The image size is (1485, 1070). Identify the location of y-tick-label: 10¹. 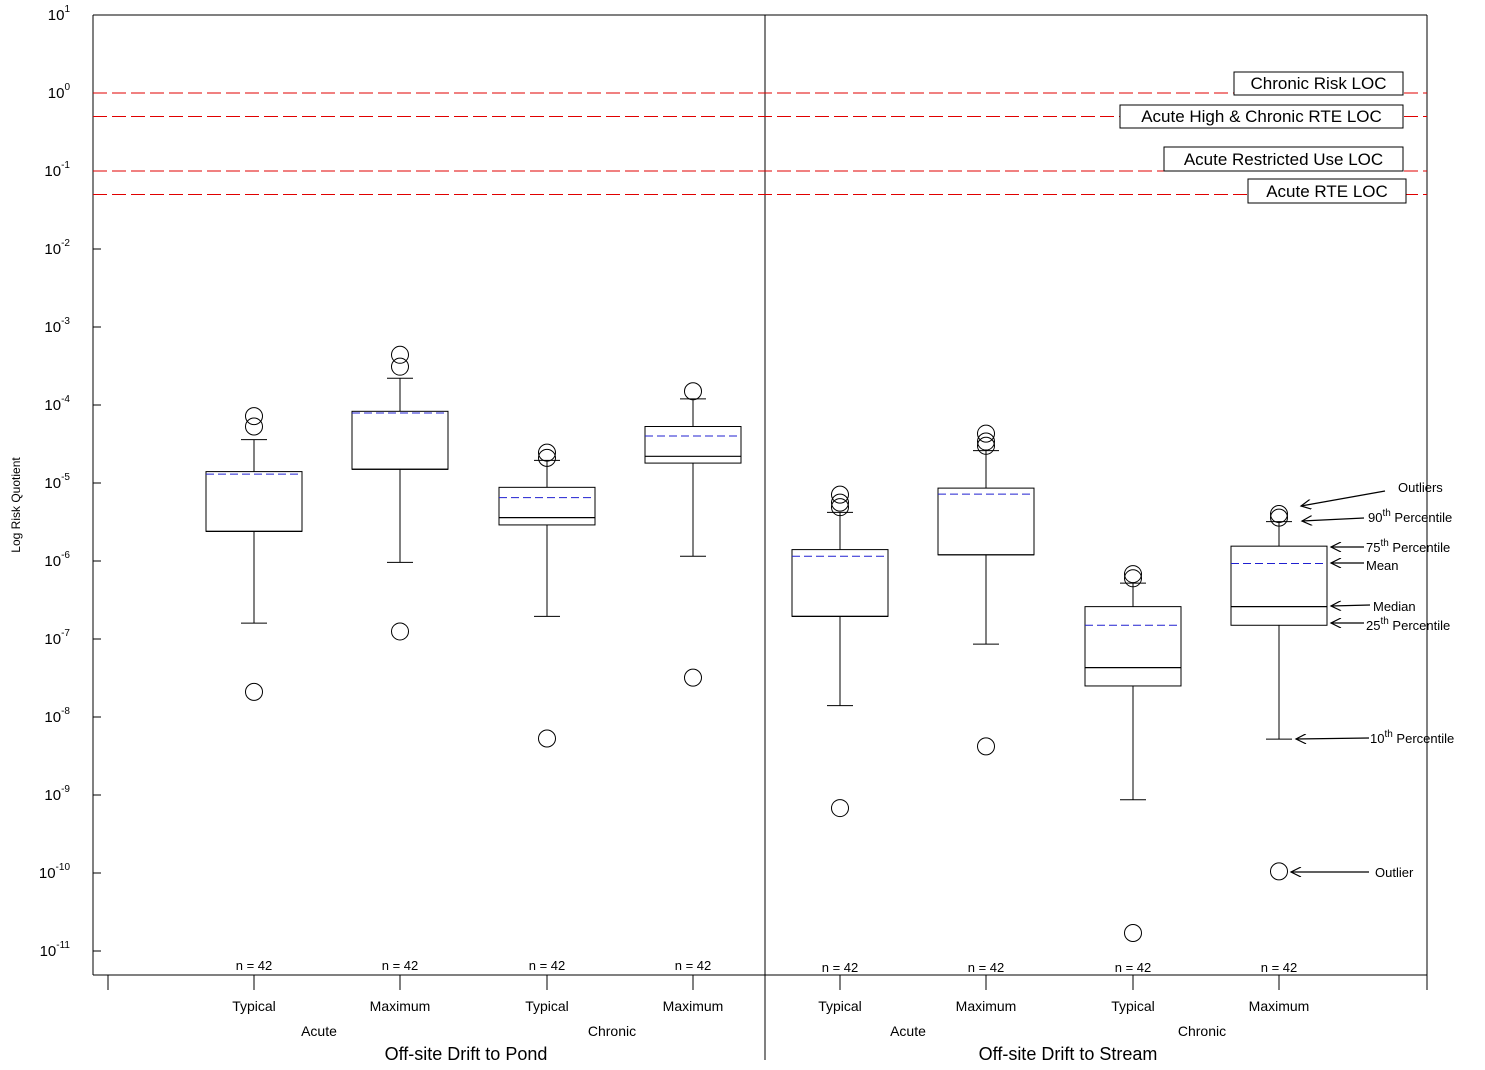
(59, 14).